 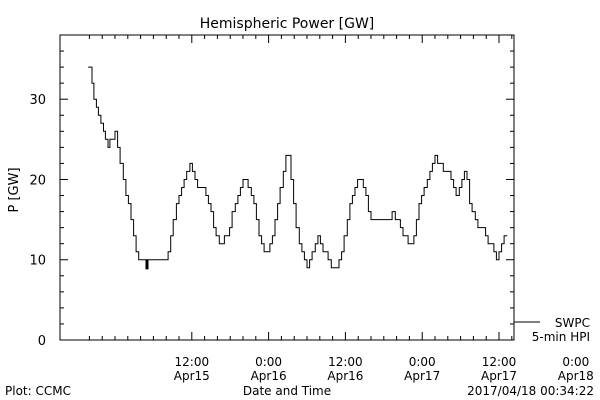 What do you see at coordinates (287, 391) in the screenshot?
I see `x-axis-label: Date and Time` at bounding box center [287, 391].